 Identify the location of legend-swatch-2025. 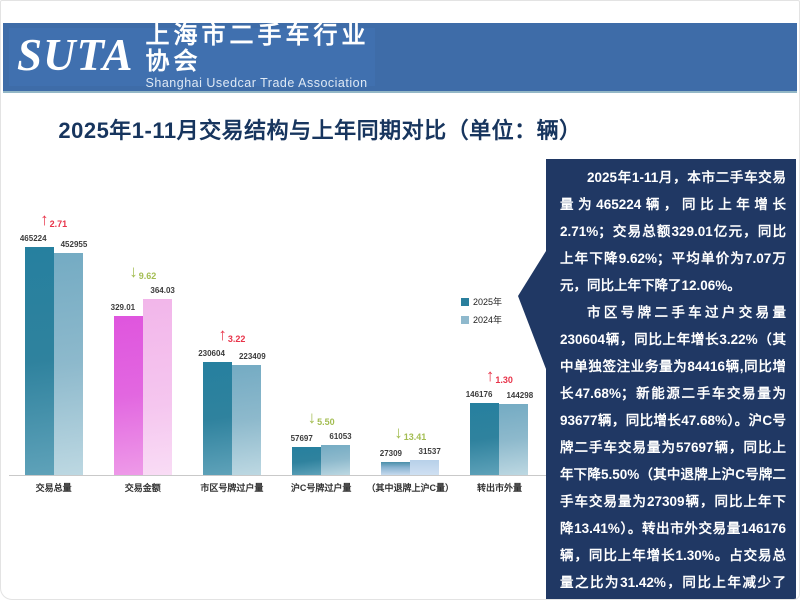
(465, 301).